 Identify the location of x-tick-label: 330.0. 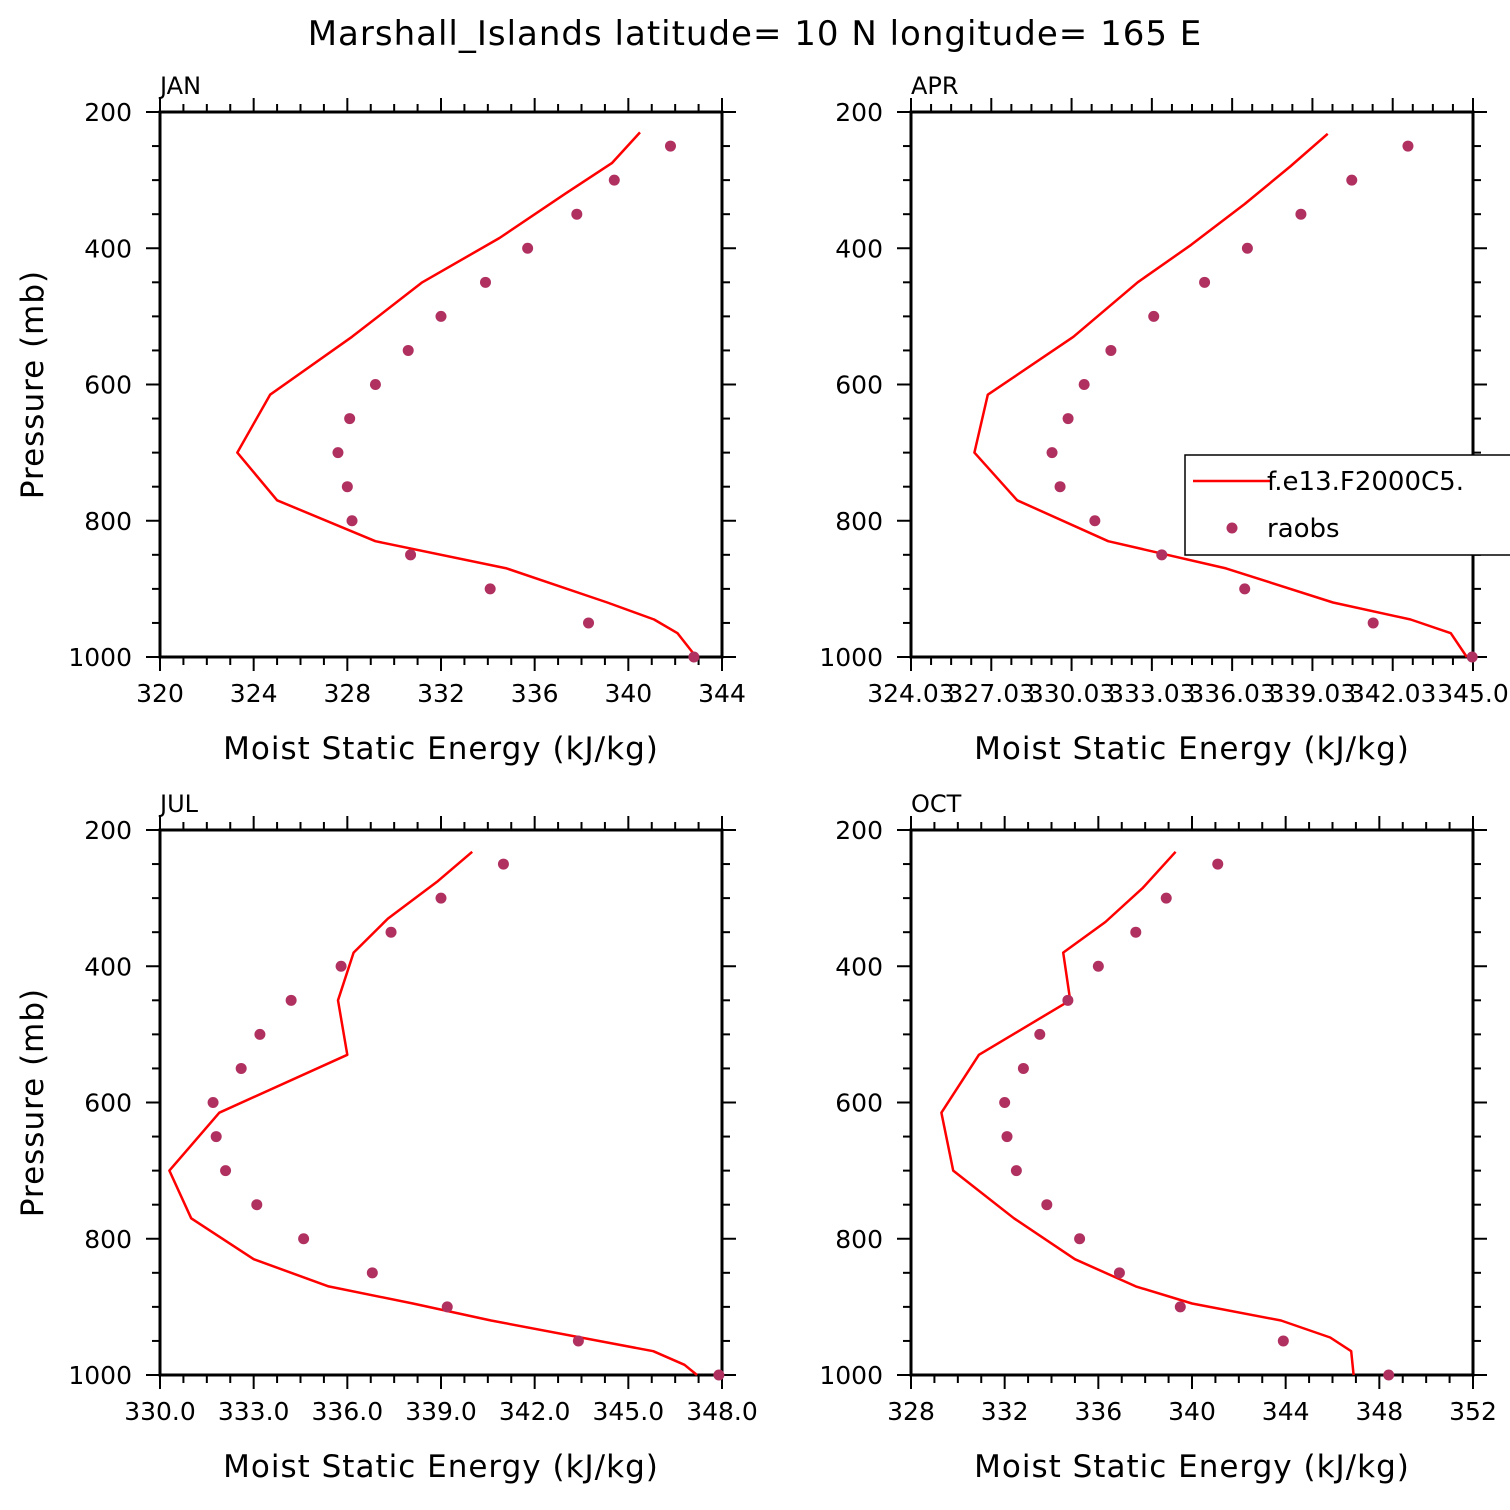
(160, 1411).